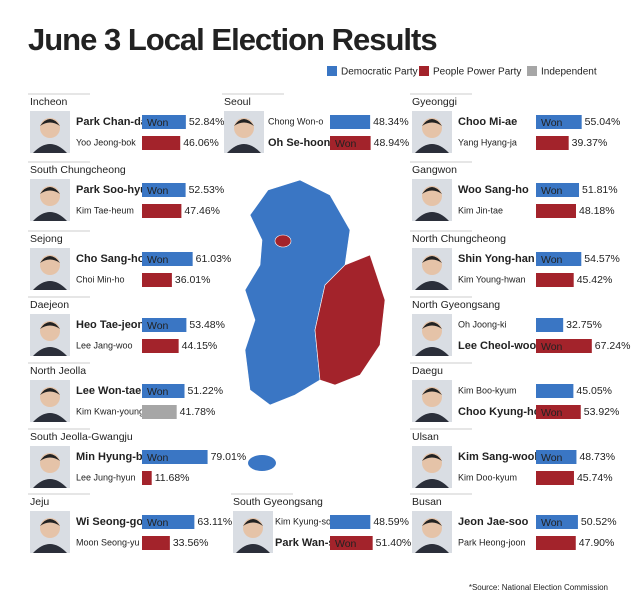  Describe the element at coordinates (595, 280) in the screenshot. I see `value-label: 45.42%` at that location.